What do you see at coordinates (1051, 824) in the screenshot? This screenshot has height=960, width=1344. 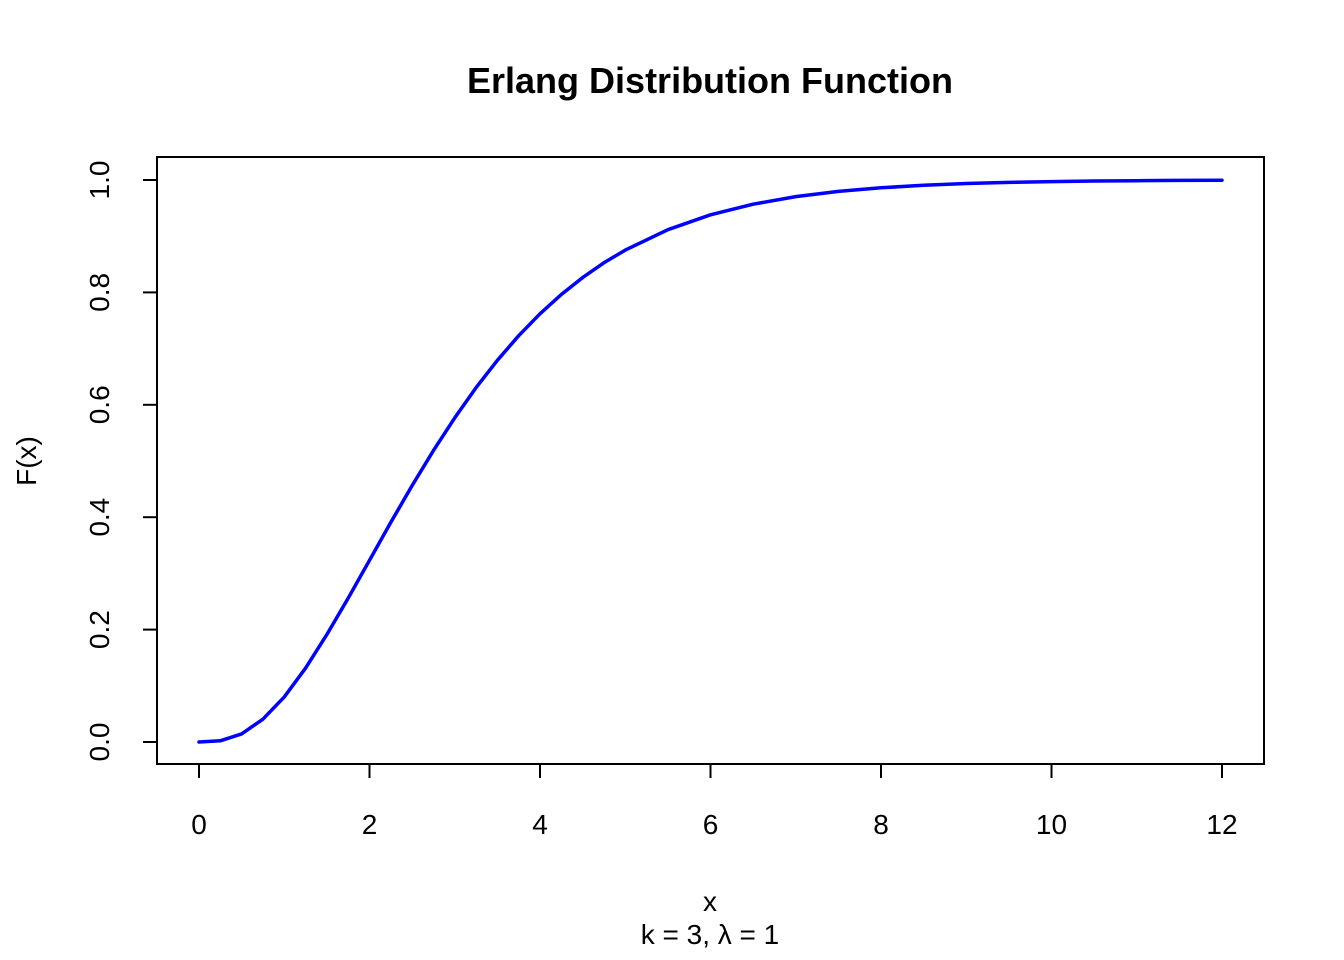 I see `x-tick-label: 10` at bounding box center [1051, 824].